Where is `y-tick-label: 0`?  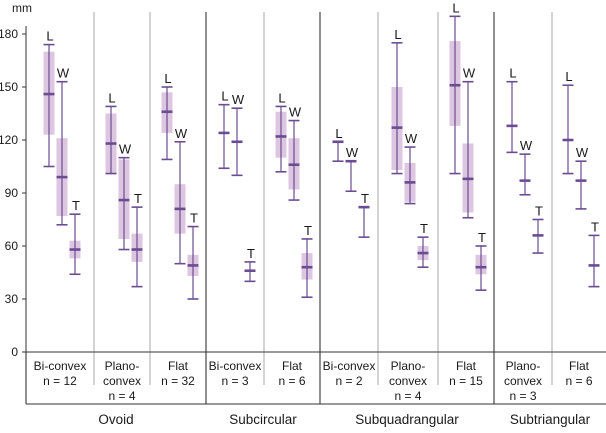
y-tick-label: 0 is located at coordinates (14, 352).